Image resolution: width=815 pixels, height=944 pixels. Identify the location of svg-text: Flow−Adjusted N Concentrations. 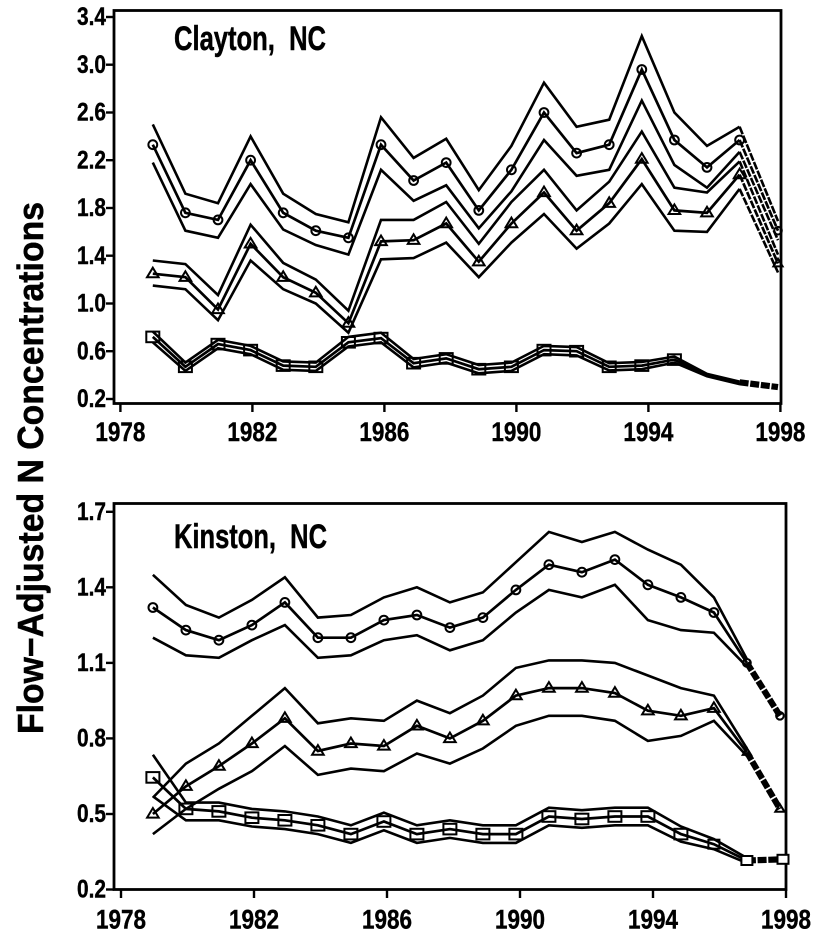
(30, 468).